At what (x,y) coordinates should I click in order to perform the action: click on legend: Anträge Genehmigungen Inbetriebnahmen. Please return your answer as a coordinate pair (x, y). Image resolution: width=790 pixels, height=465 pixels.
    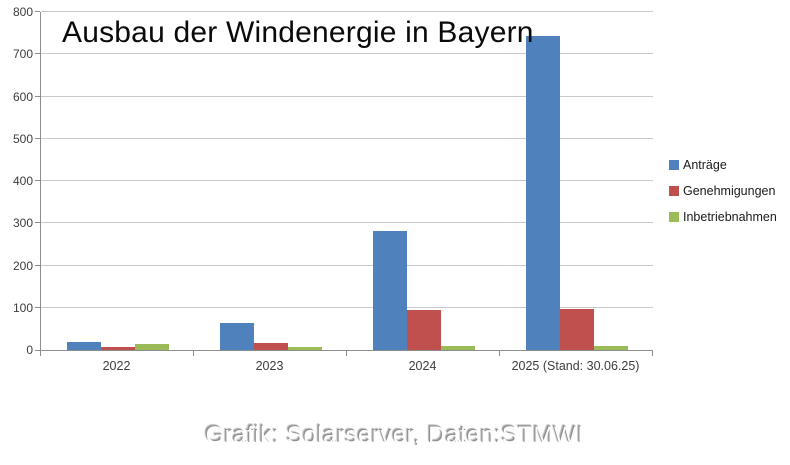
    Looking at the image, I should click on (723, 197).